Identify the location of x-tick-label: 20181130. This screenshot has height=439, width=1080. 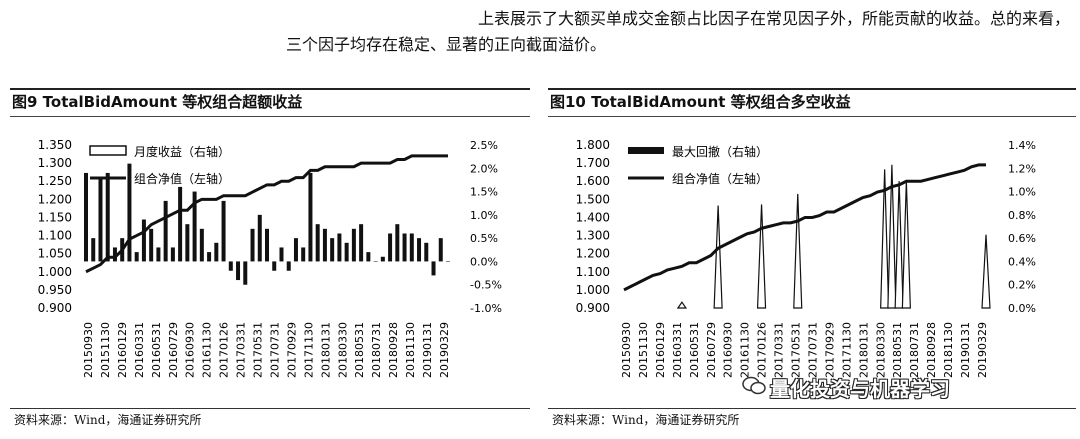
(948, 350).